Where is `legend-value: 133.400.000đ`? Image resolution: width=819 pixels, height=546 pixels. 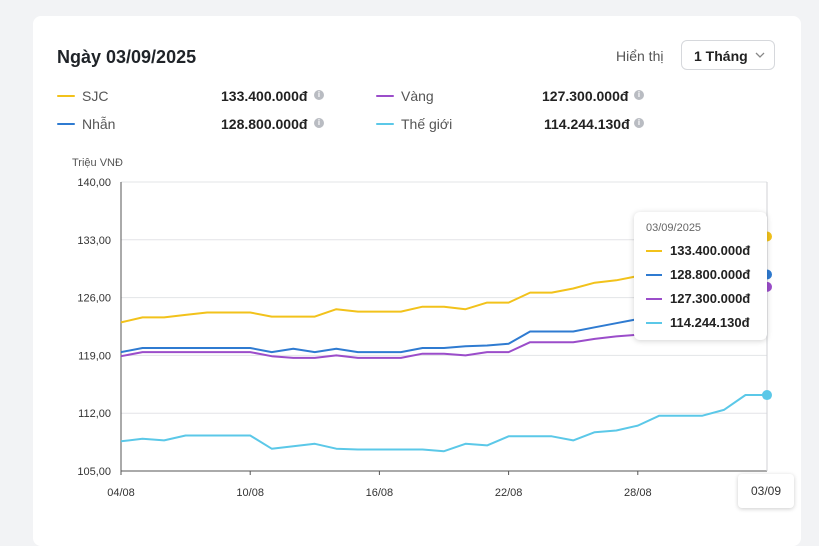 legend-value: 133.400.000đ is located at coordinates (264, 96).